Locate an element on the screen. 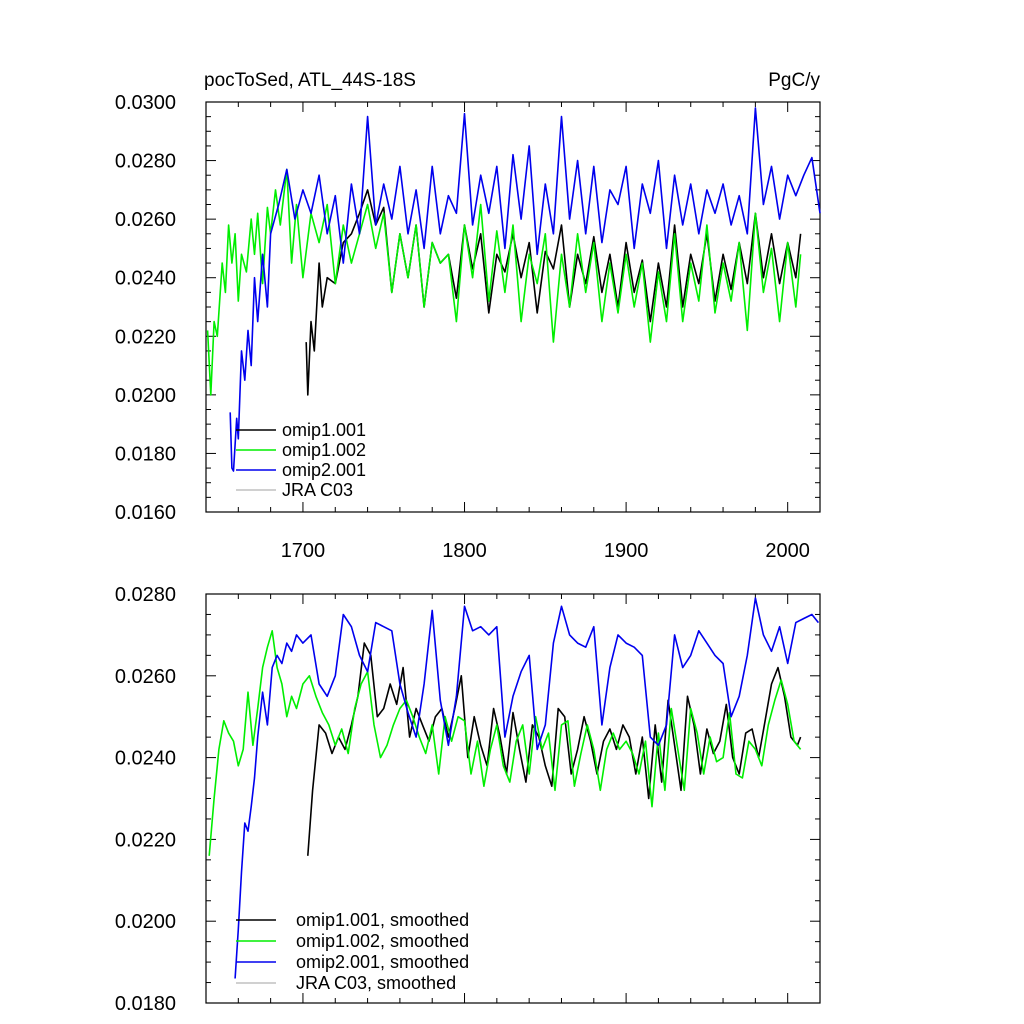 This screenshot has height=1024, width=1024. chart-title: pocToSed, ATL_44S-18S is located at coordinates (310, 80).